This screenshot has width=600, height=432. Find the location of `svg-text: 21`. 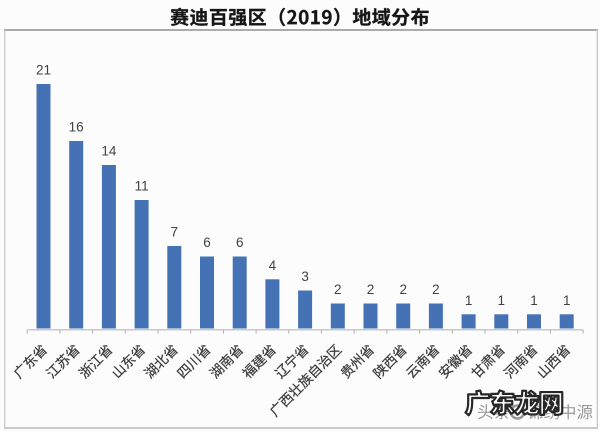

svg-text: 21 is located at coordinates (43, 70).